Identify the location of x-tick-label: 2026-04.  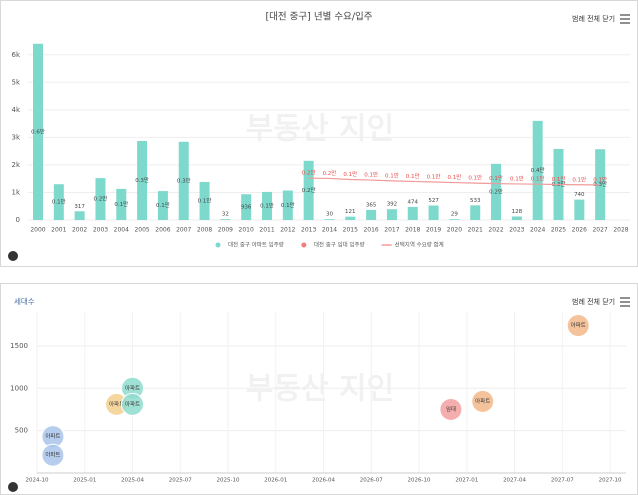
(323, 481).